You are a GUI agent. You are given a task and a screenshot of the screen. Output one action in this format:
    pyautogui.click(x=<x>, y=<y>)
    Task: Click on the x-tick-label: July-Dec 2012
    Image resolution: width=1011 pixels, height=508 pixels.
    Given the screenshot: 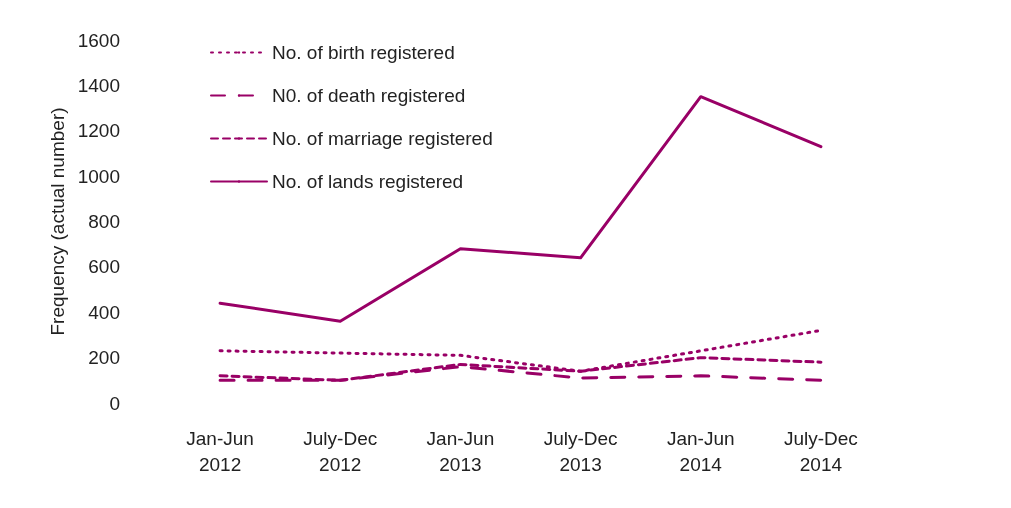 What is the action you would take?
    pyautogui.click(x=340, y=451)
    